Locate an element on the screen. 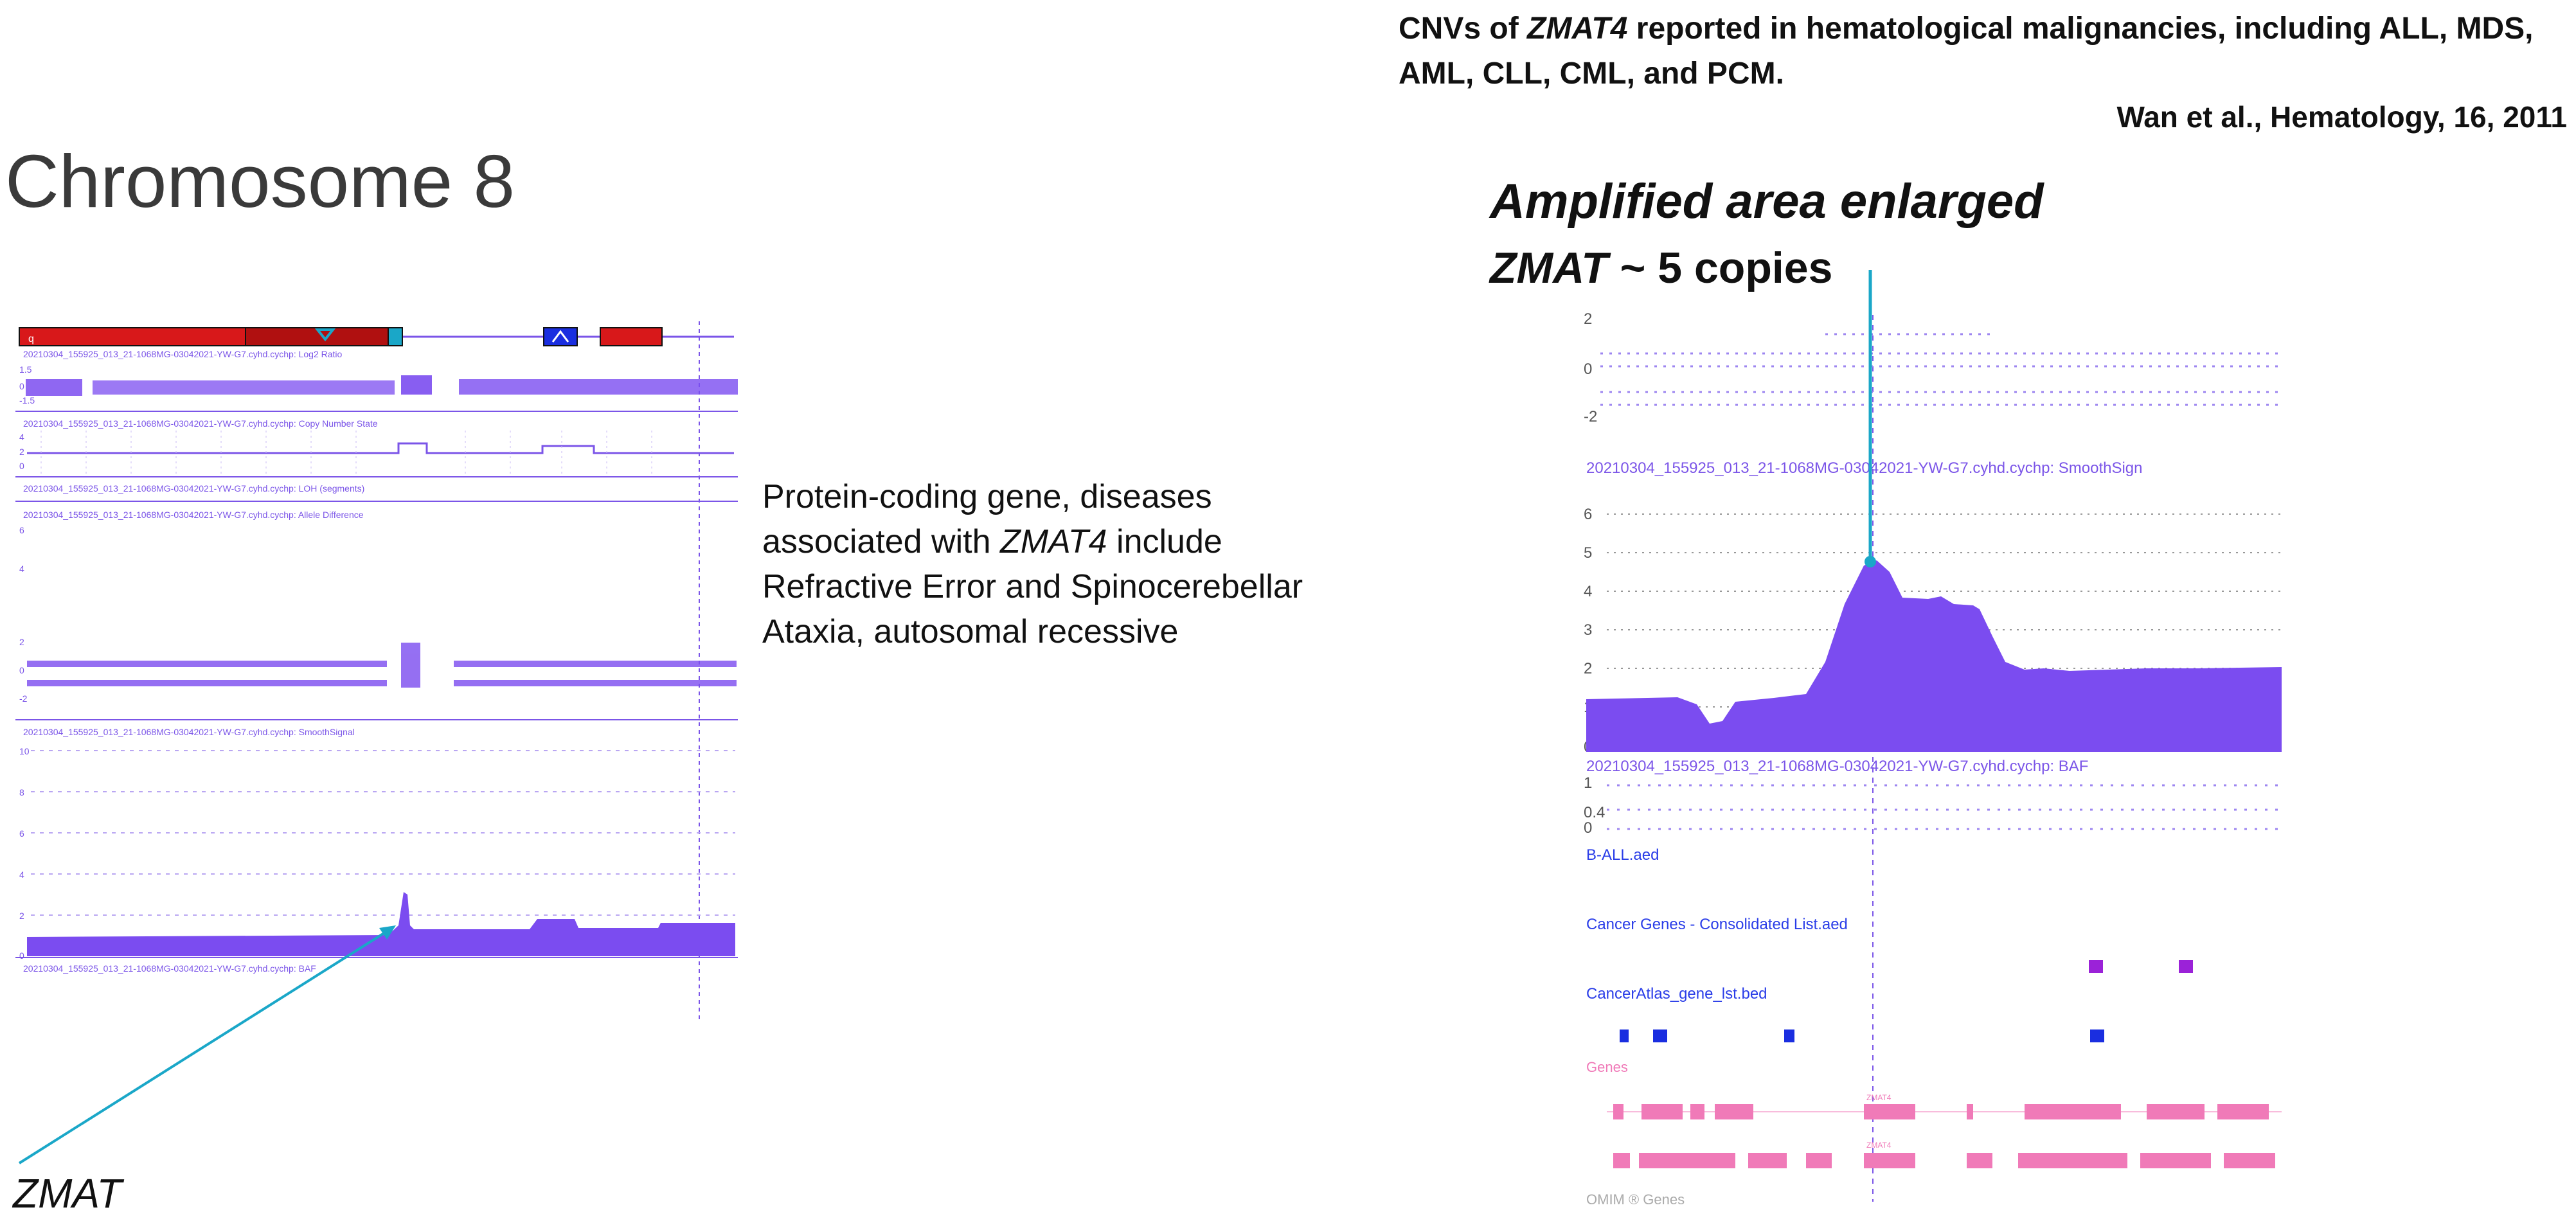 Image resolution: width=2576 pixels, height=1230 pixels. peak-marker is located at coordinates (1870, 561).